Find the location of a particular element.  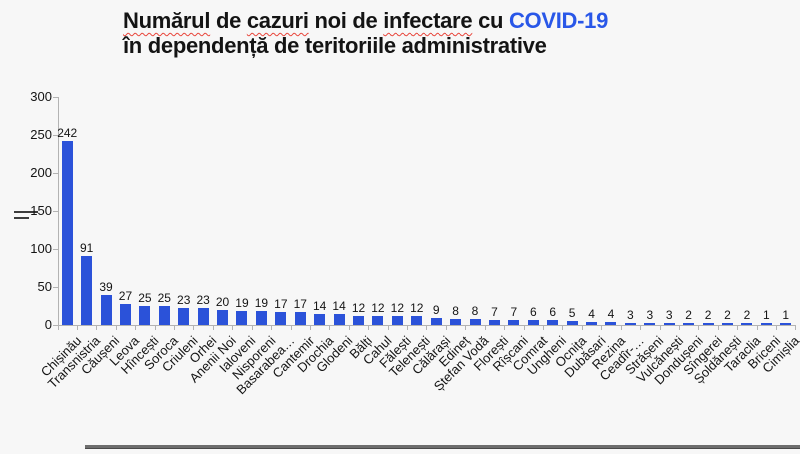

bar-value-label: 20 is located at coordinates (222, 301).